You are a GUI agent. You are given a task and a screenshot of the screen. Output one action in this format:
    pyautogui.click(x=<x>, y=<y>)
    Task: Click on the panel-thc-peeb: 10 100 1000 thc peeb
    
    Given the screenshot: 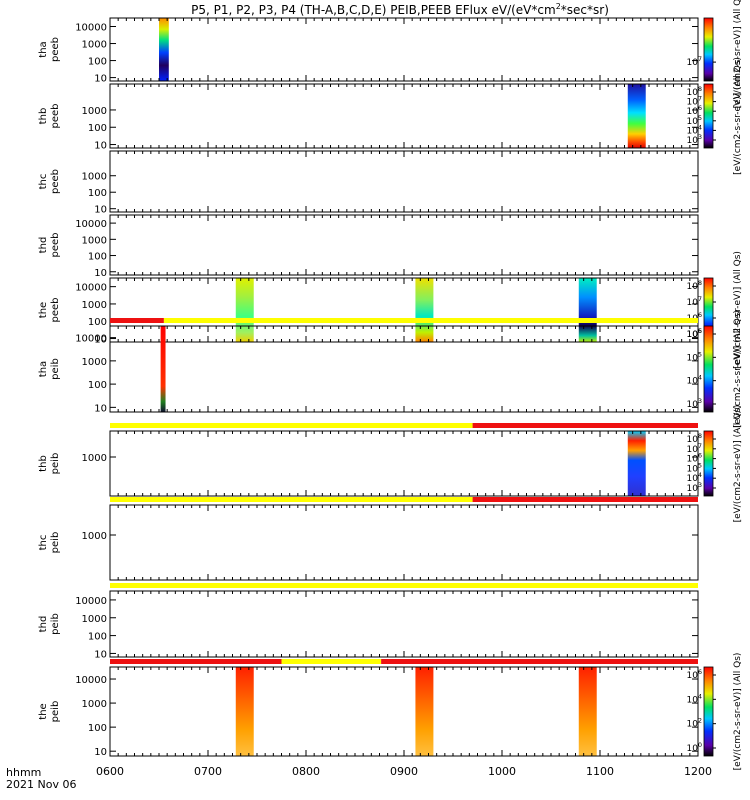 What is the action you would take?
    pyautogui.click(x=368, y=183)
    